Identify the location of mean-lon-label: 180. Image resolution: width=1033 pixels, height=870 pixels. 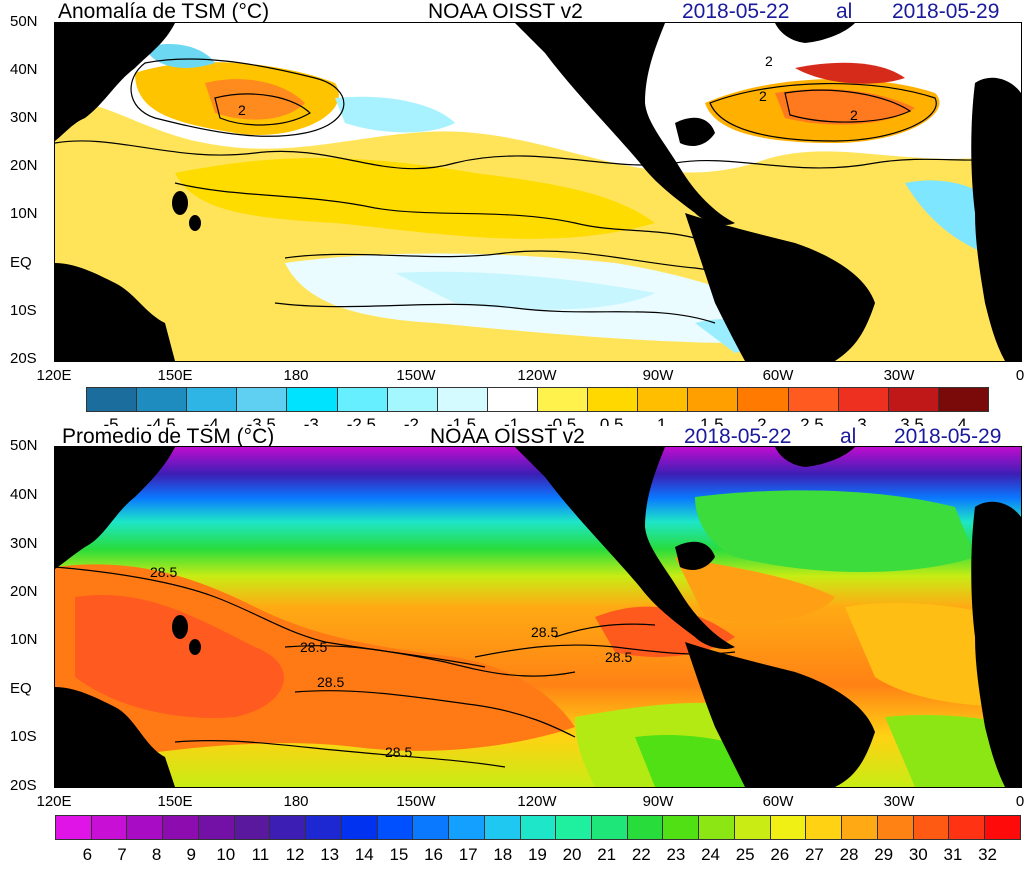
(296, 801).